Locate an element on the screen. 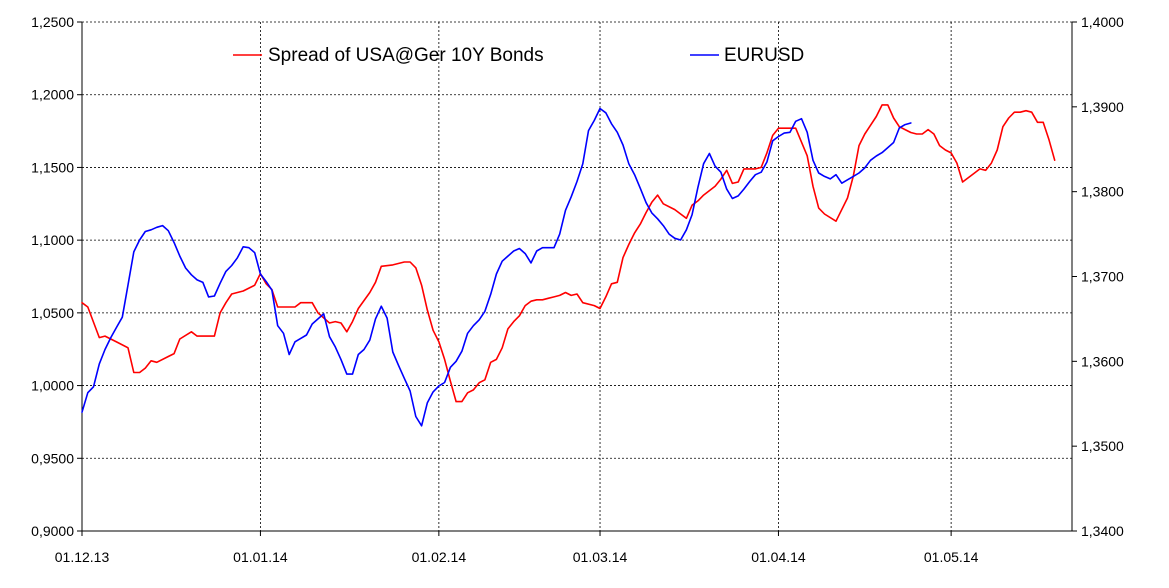 The image size is (1169, 588). y-left-tick-label: 1,2500 is located at coordinates (52, 22).